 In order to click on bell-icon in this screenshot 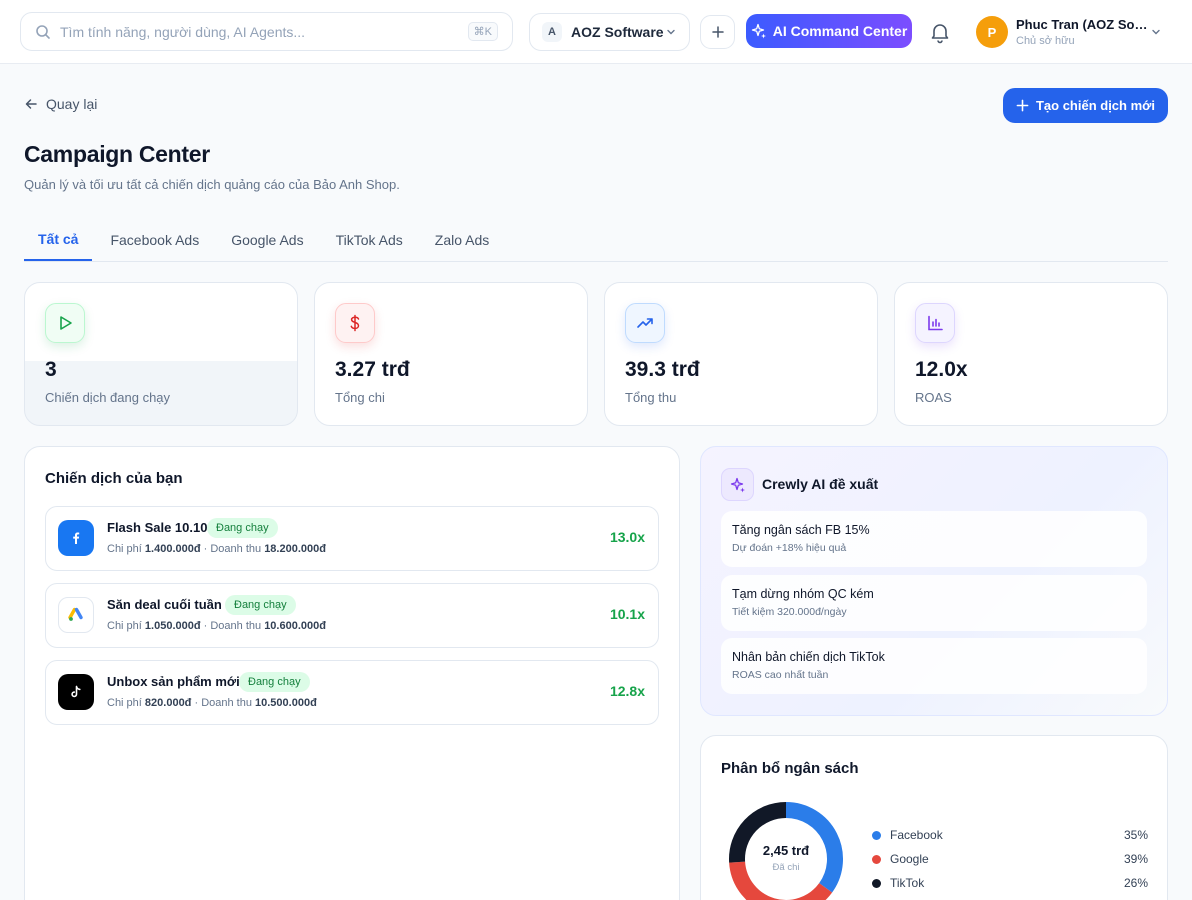, I will do `click(940, 32)`.